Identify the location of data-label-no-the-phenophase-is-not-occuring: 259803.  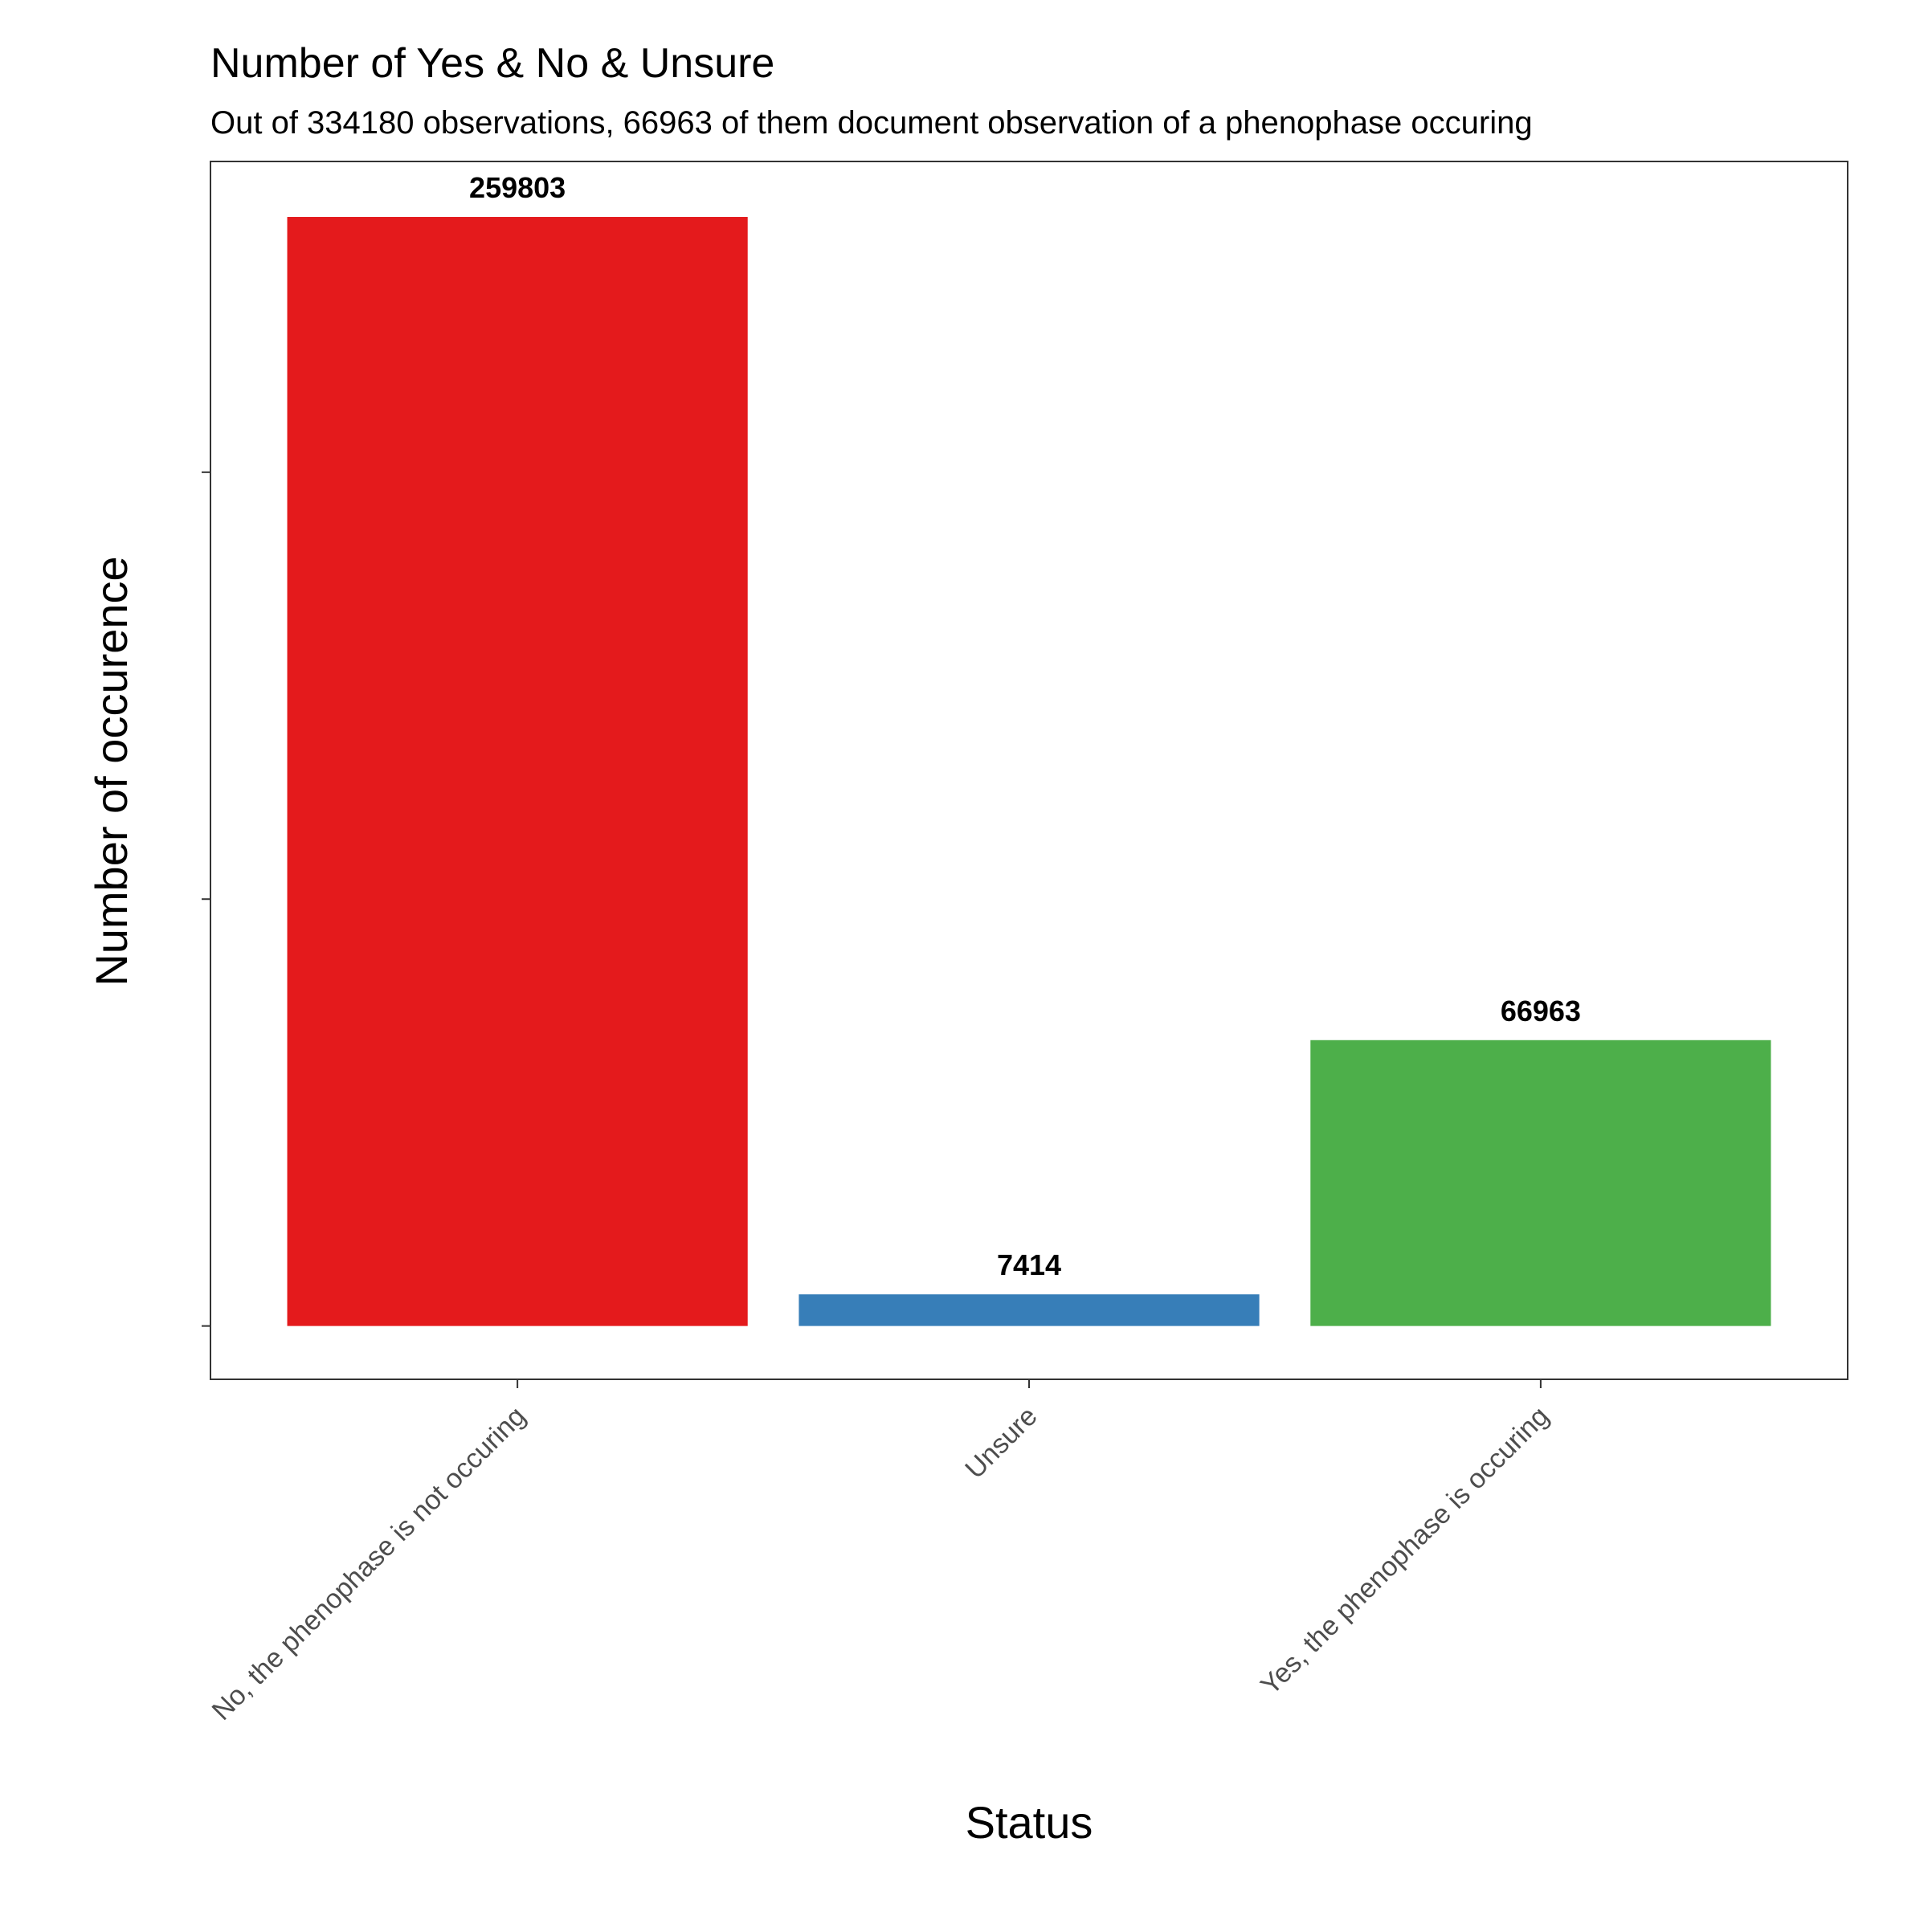
(517, 187).